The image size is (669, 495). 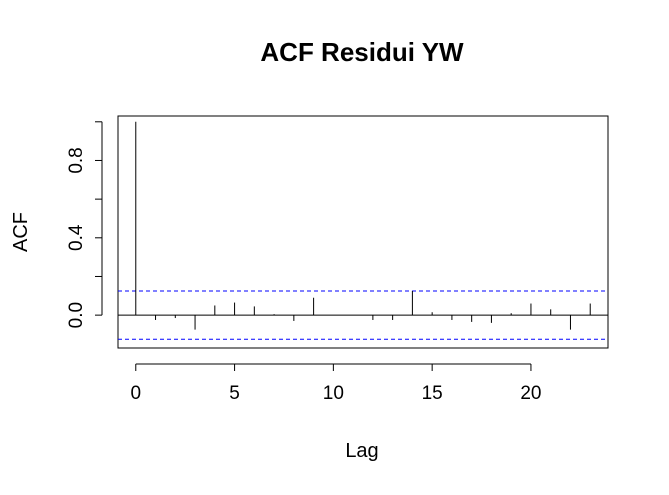 What do you see at coordinates (76, 315) in the screenshot?
I see `y-tick-label-0: 0.0` at bounding box center [76, 315].